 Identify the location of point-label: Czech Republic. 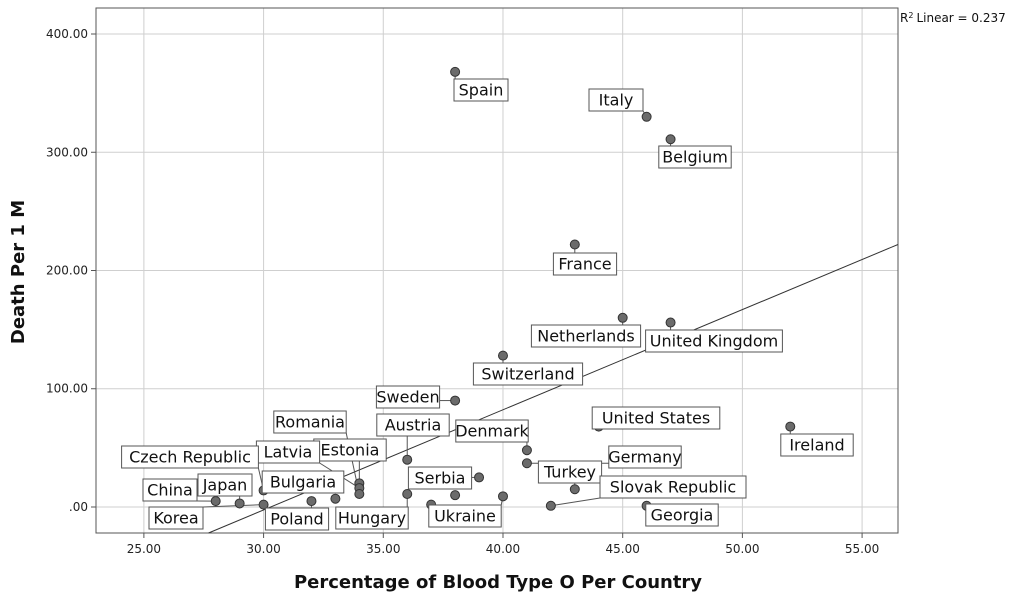
(190, 457).